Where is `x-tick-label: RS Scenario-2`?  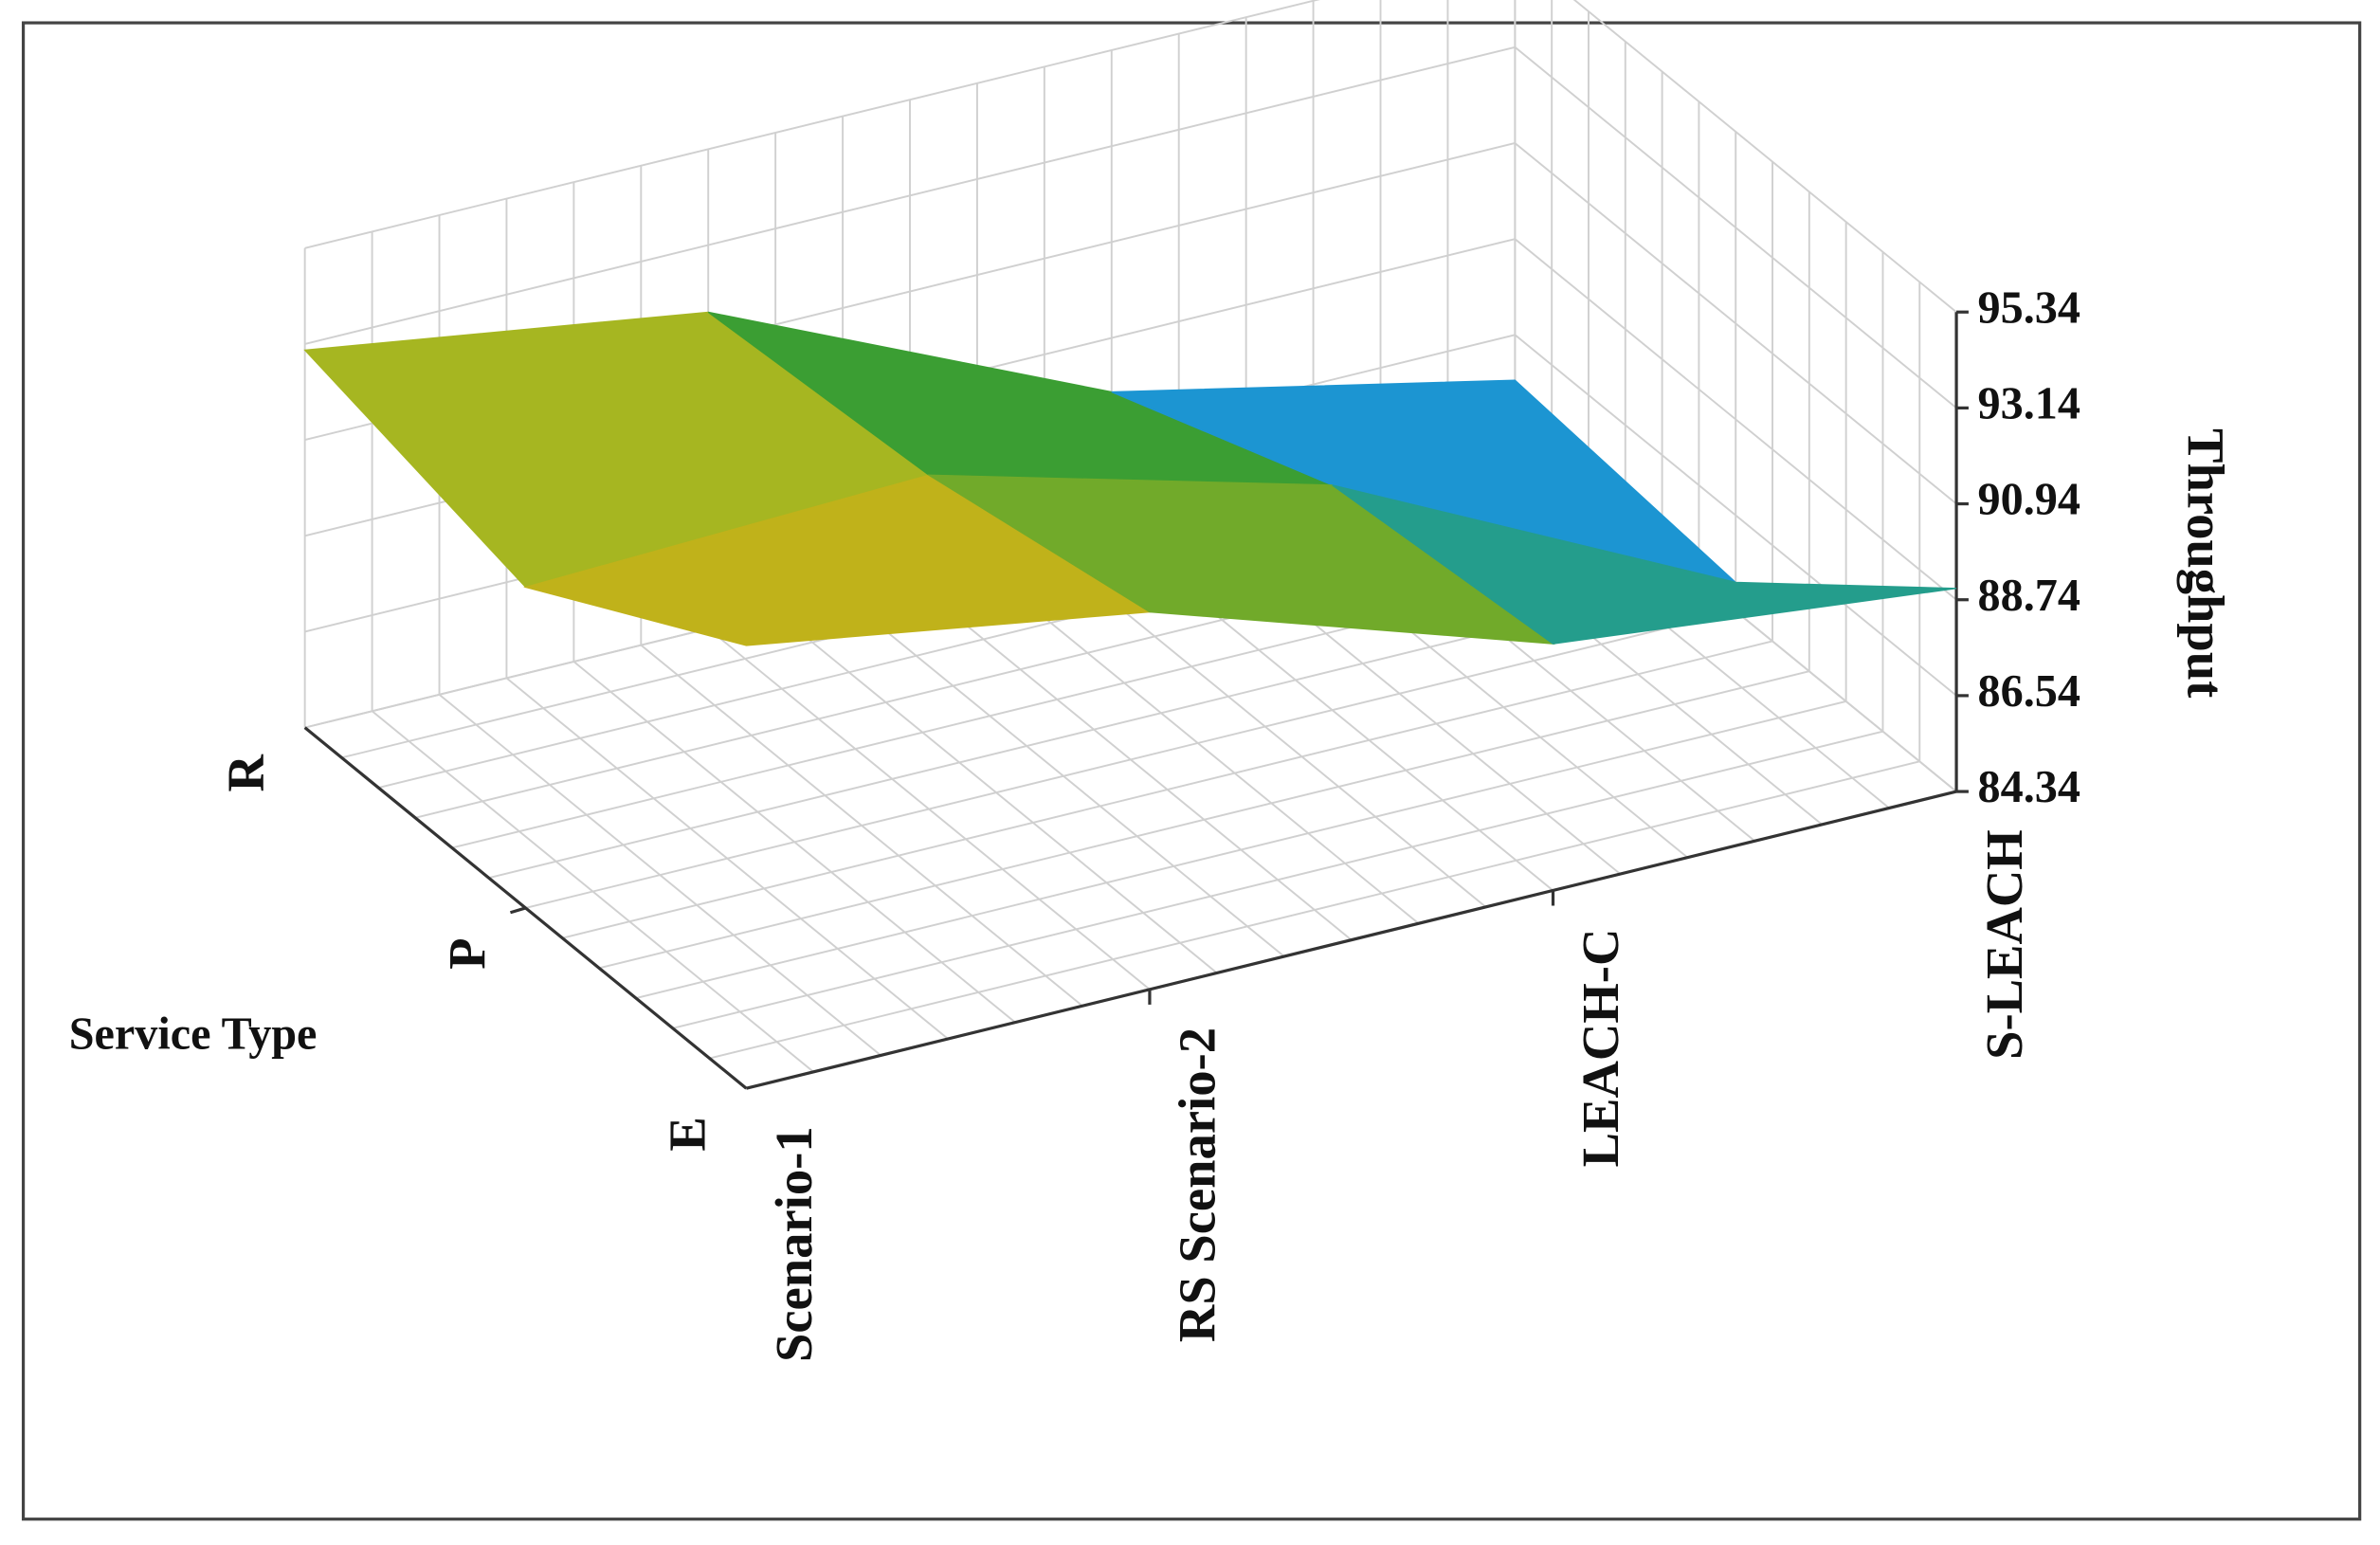
x-tick-label: RS Scenario-2 is located at coordinates (1197, 1184).